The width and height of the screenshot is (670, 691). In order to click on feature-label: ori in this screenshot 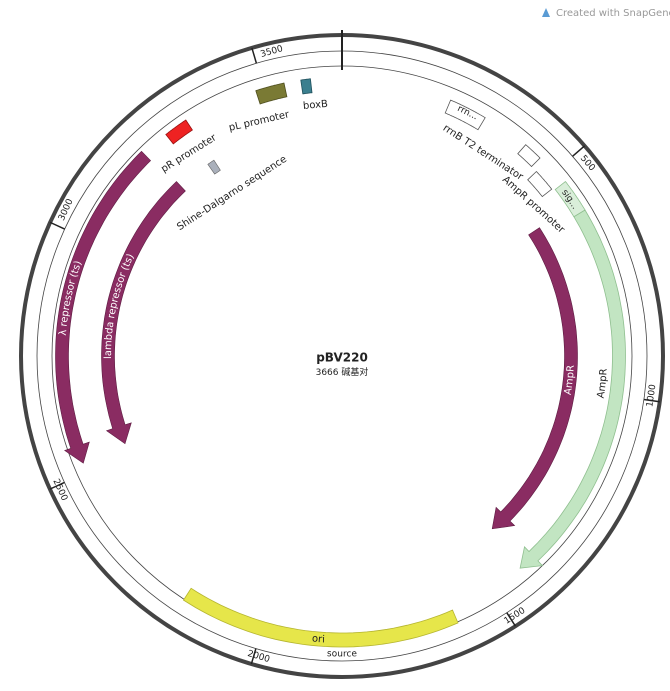, I will do `click(318, 639)`.